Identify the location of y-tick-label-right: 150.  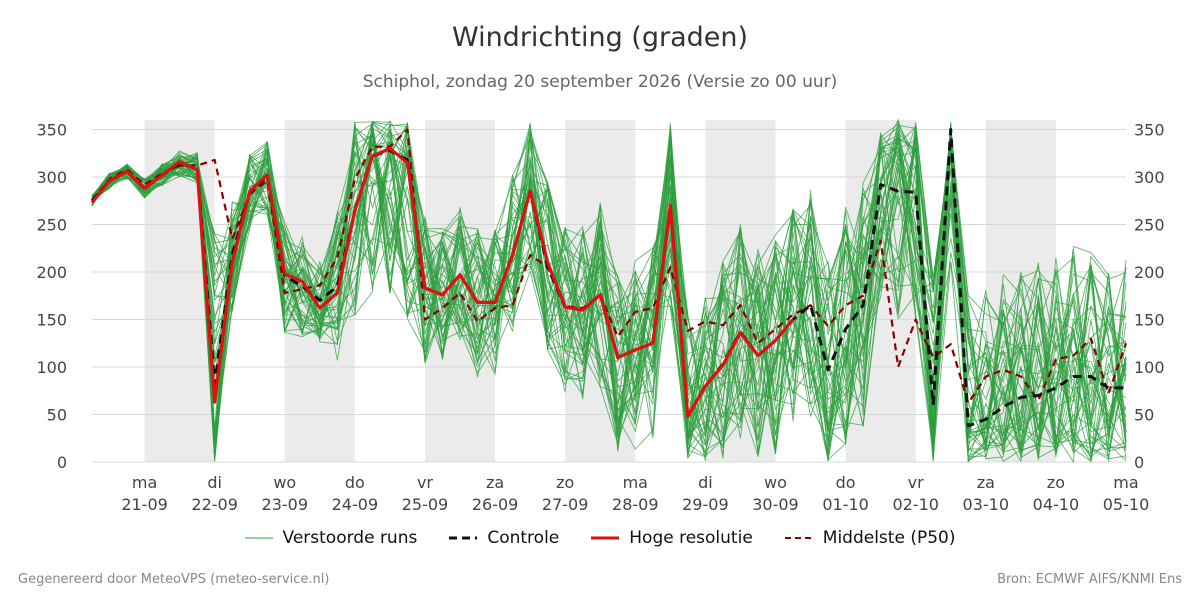
(1149, 320).